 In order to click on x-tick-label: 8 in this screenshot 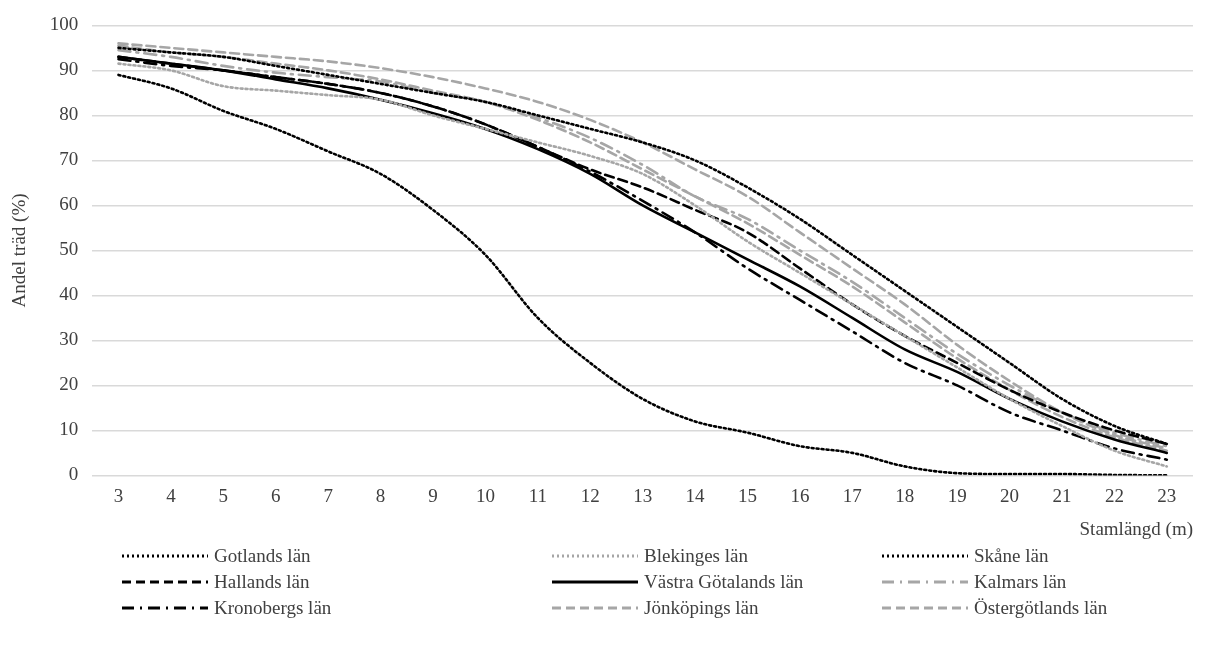, I will do `click(380, 495)`.